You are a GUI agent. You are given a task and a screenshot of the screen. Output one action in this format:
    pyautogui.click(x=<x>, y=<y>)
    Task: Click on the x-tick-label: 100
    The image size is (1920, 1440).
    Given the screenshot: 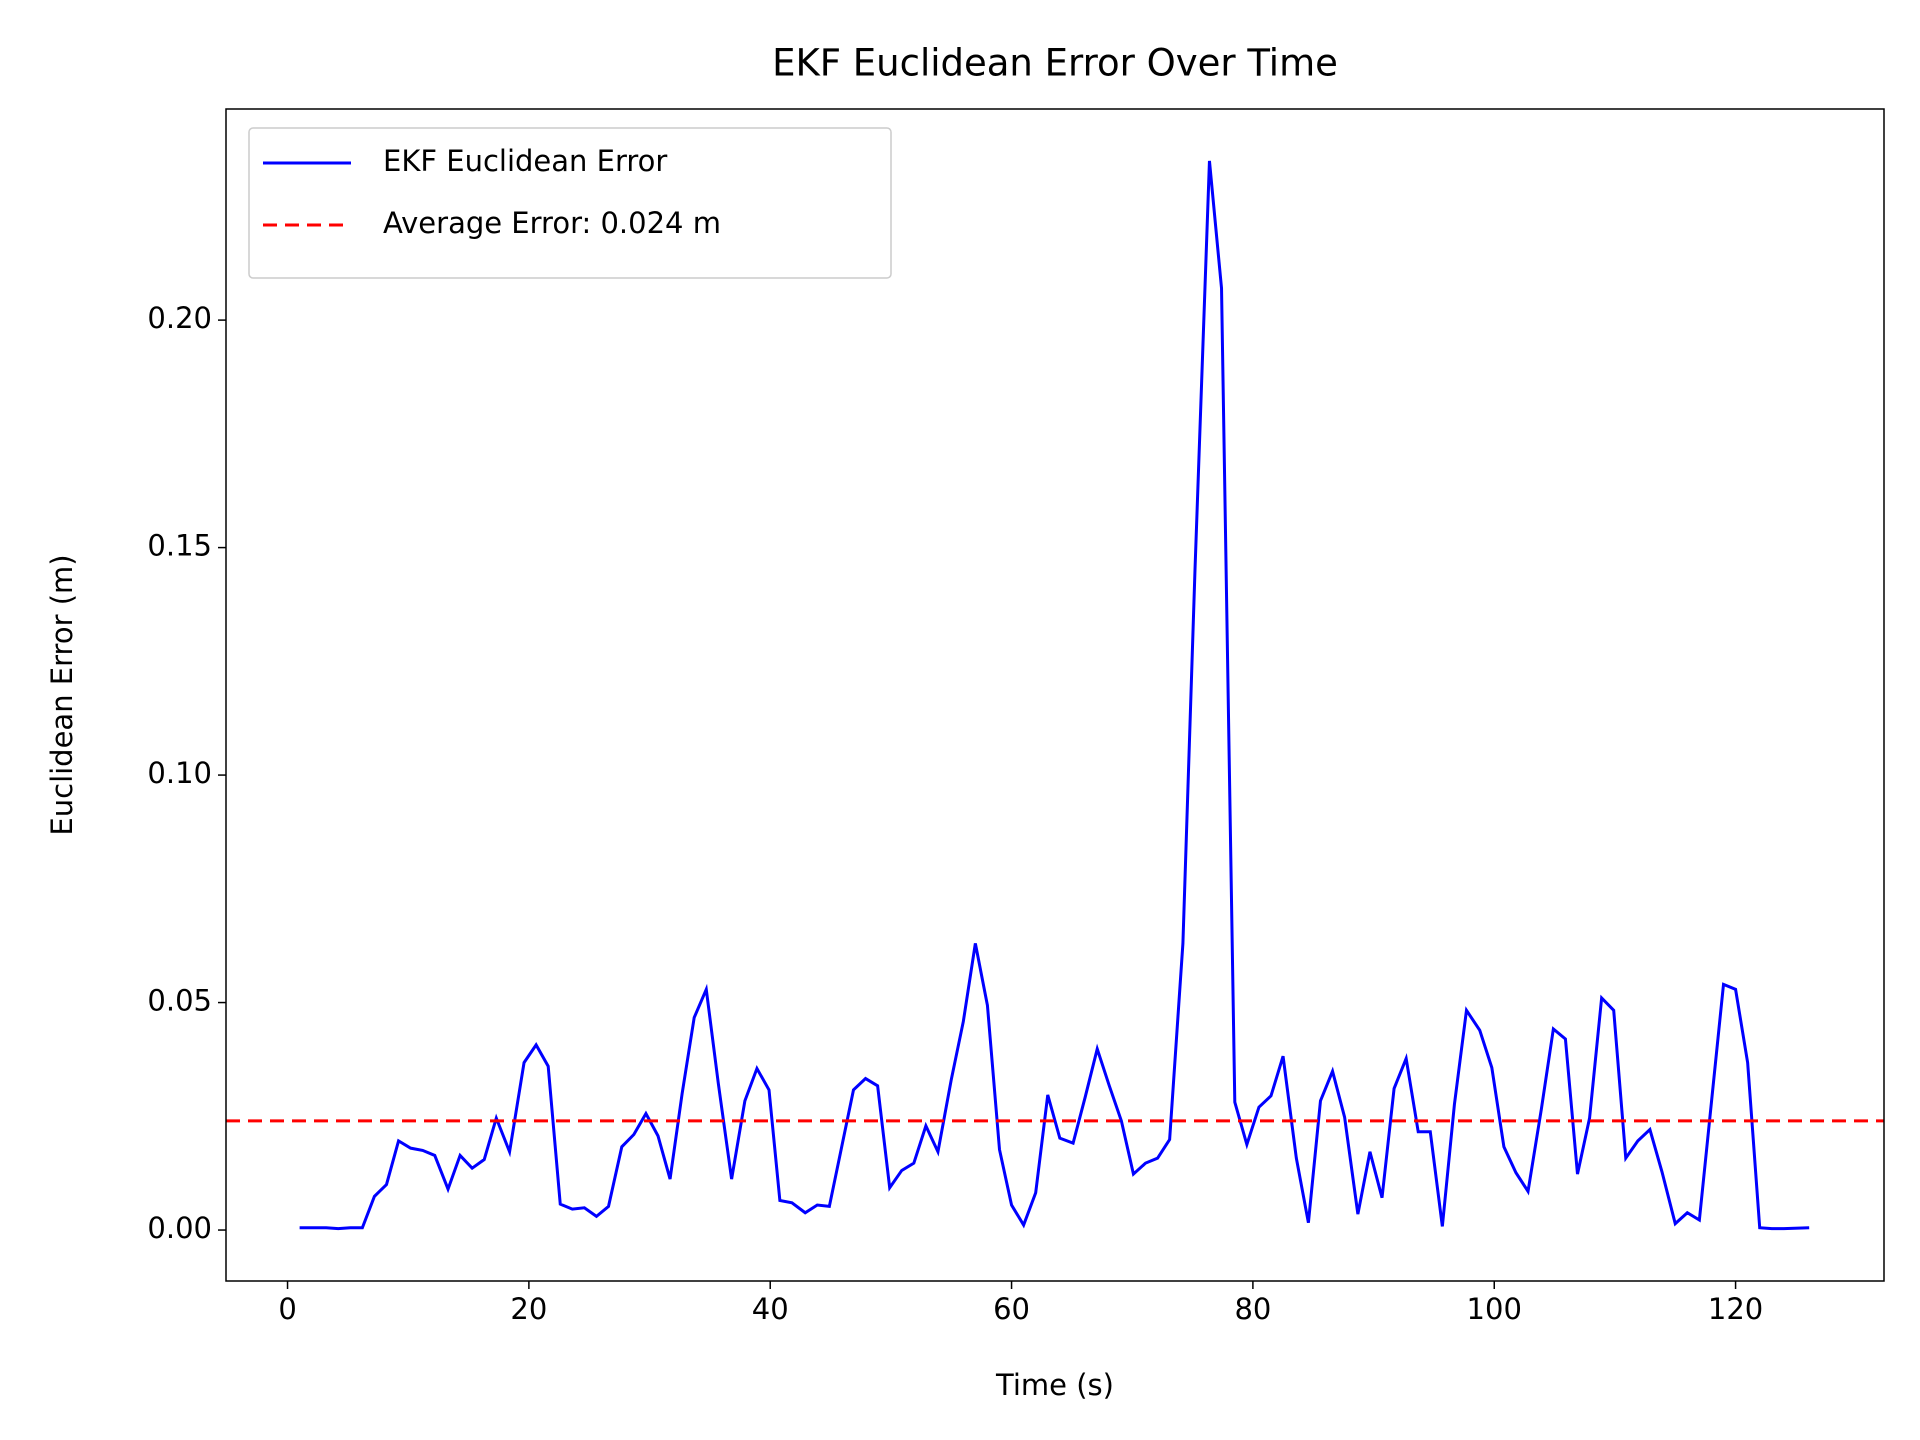 What is the action you would take?
    pyautogui.click(x=1494, y=1309)
    